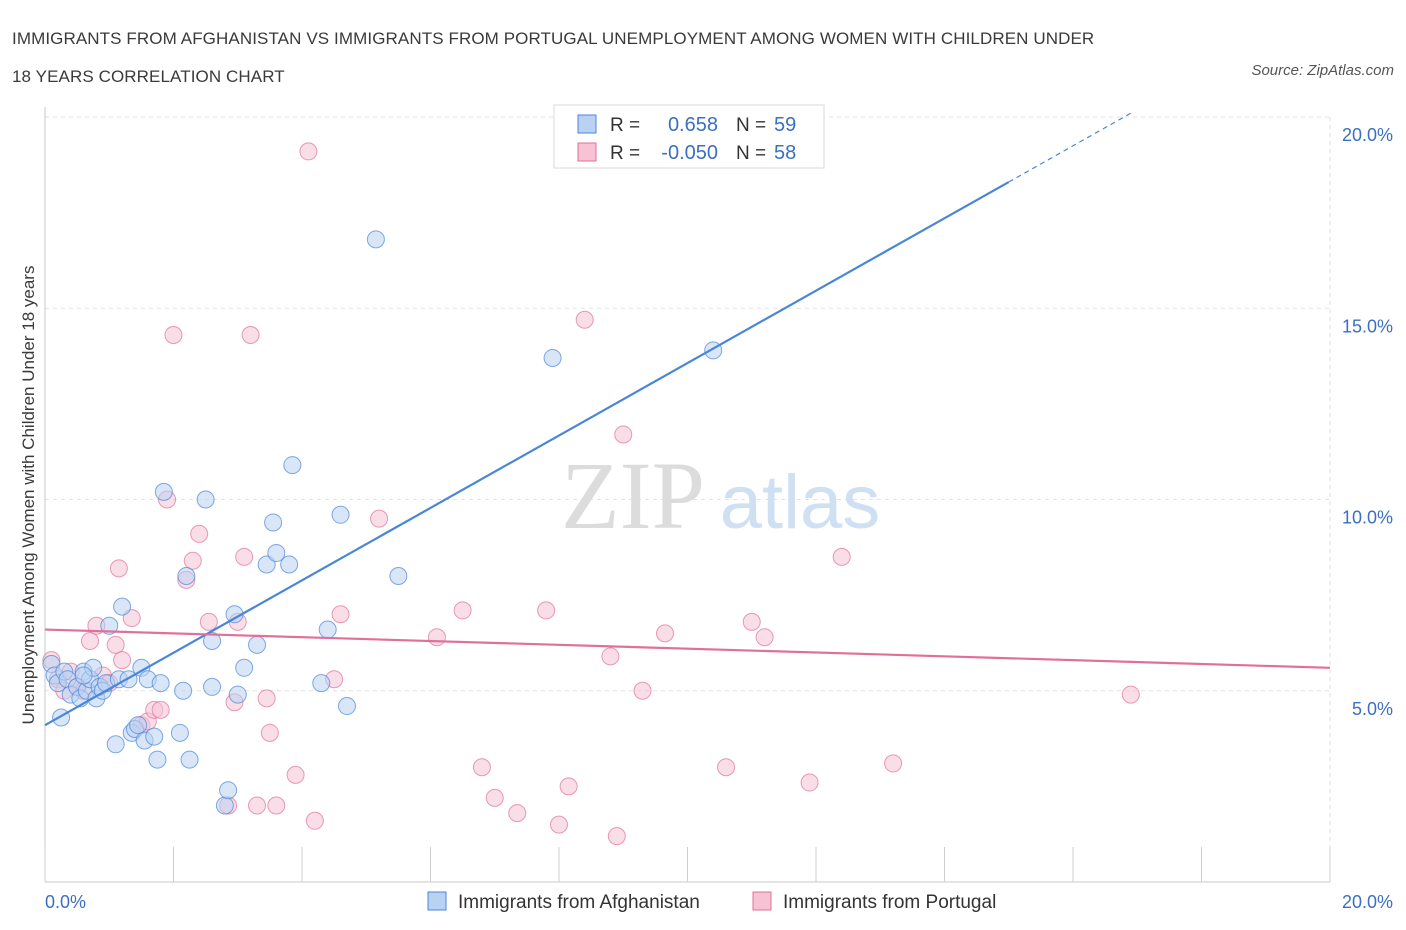 Image resolution: width=1406 pixels, height=930 pixels. Describe the element at coordinates (625, 153) in the screenshot. I see `legend-r-label: R =` at that location.